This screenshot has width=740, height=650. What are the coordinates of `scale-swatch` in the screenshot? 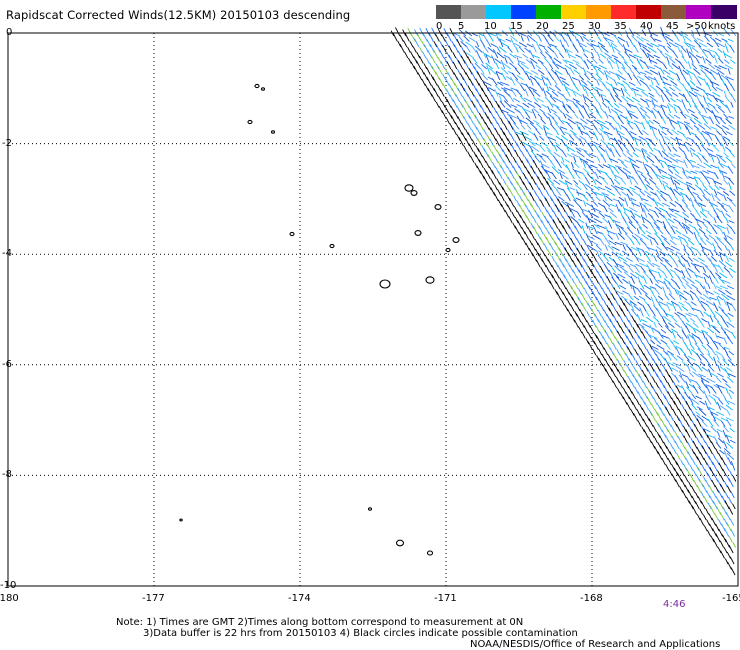 It's located at (474, 12).